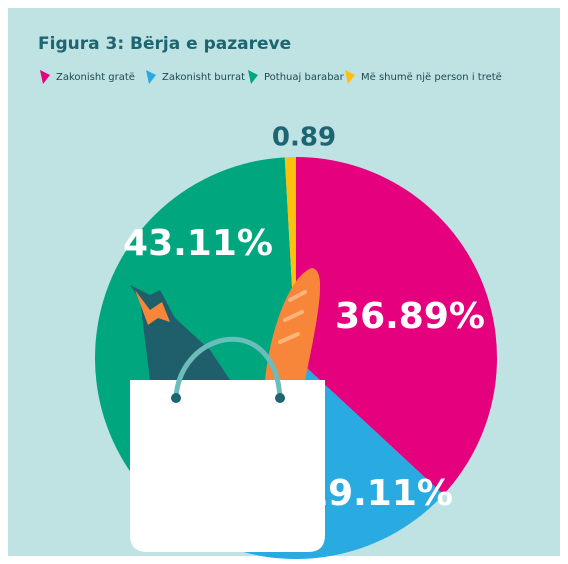  I want to click on legend-label: Zakonisht gratë, so click(95, 77).